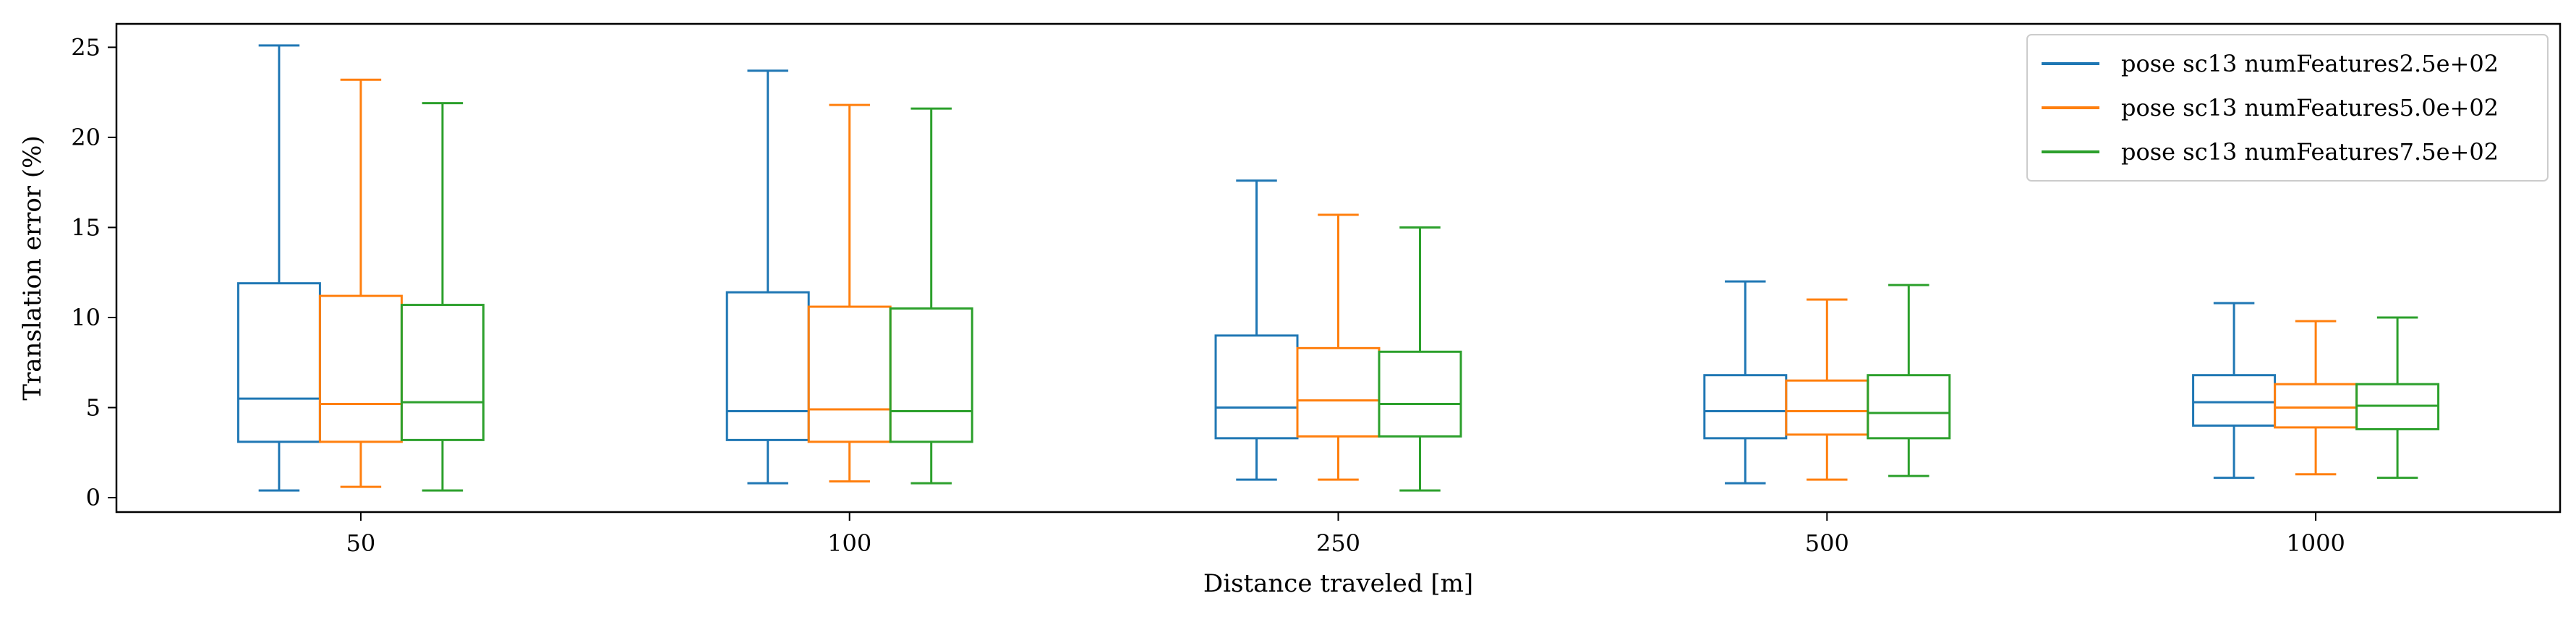  What do you see at coordinates (94, 497) in the screenshot?
I see `y-tick-label: 0` at bounding box center [94, 497].